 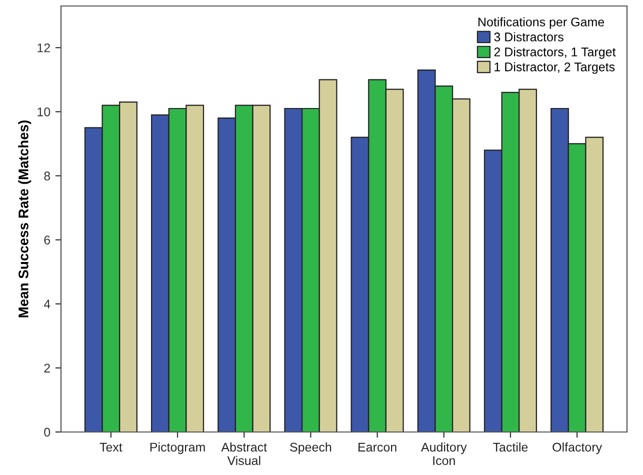 I want to click on y-tick-label: 6, so click(x=47, y=240).